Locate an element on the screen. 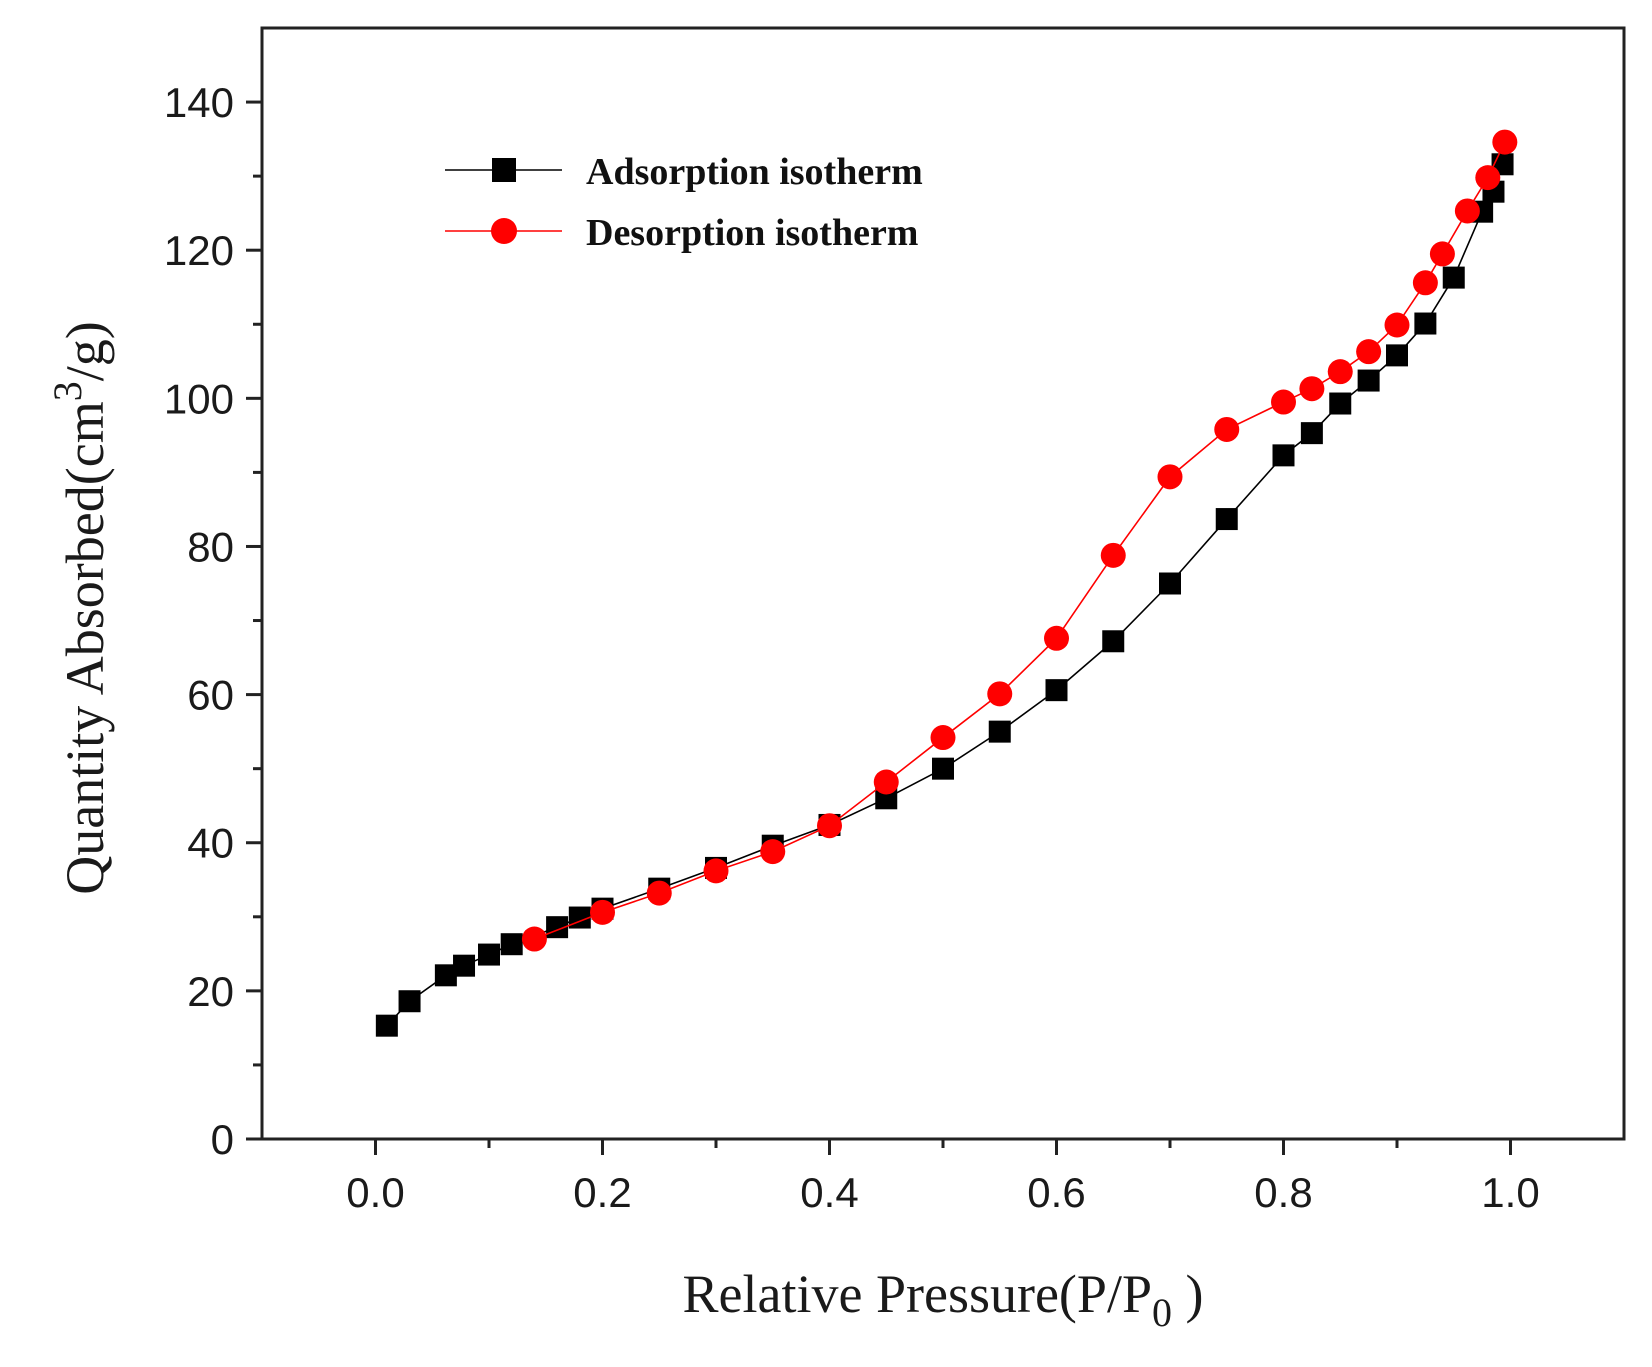  x-axis-title: Relative Pressure(P/P0 ) is located at coordinates (943, 1299).